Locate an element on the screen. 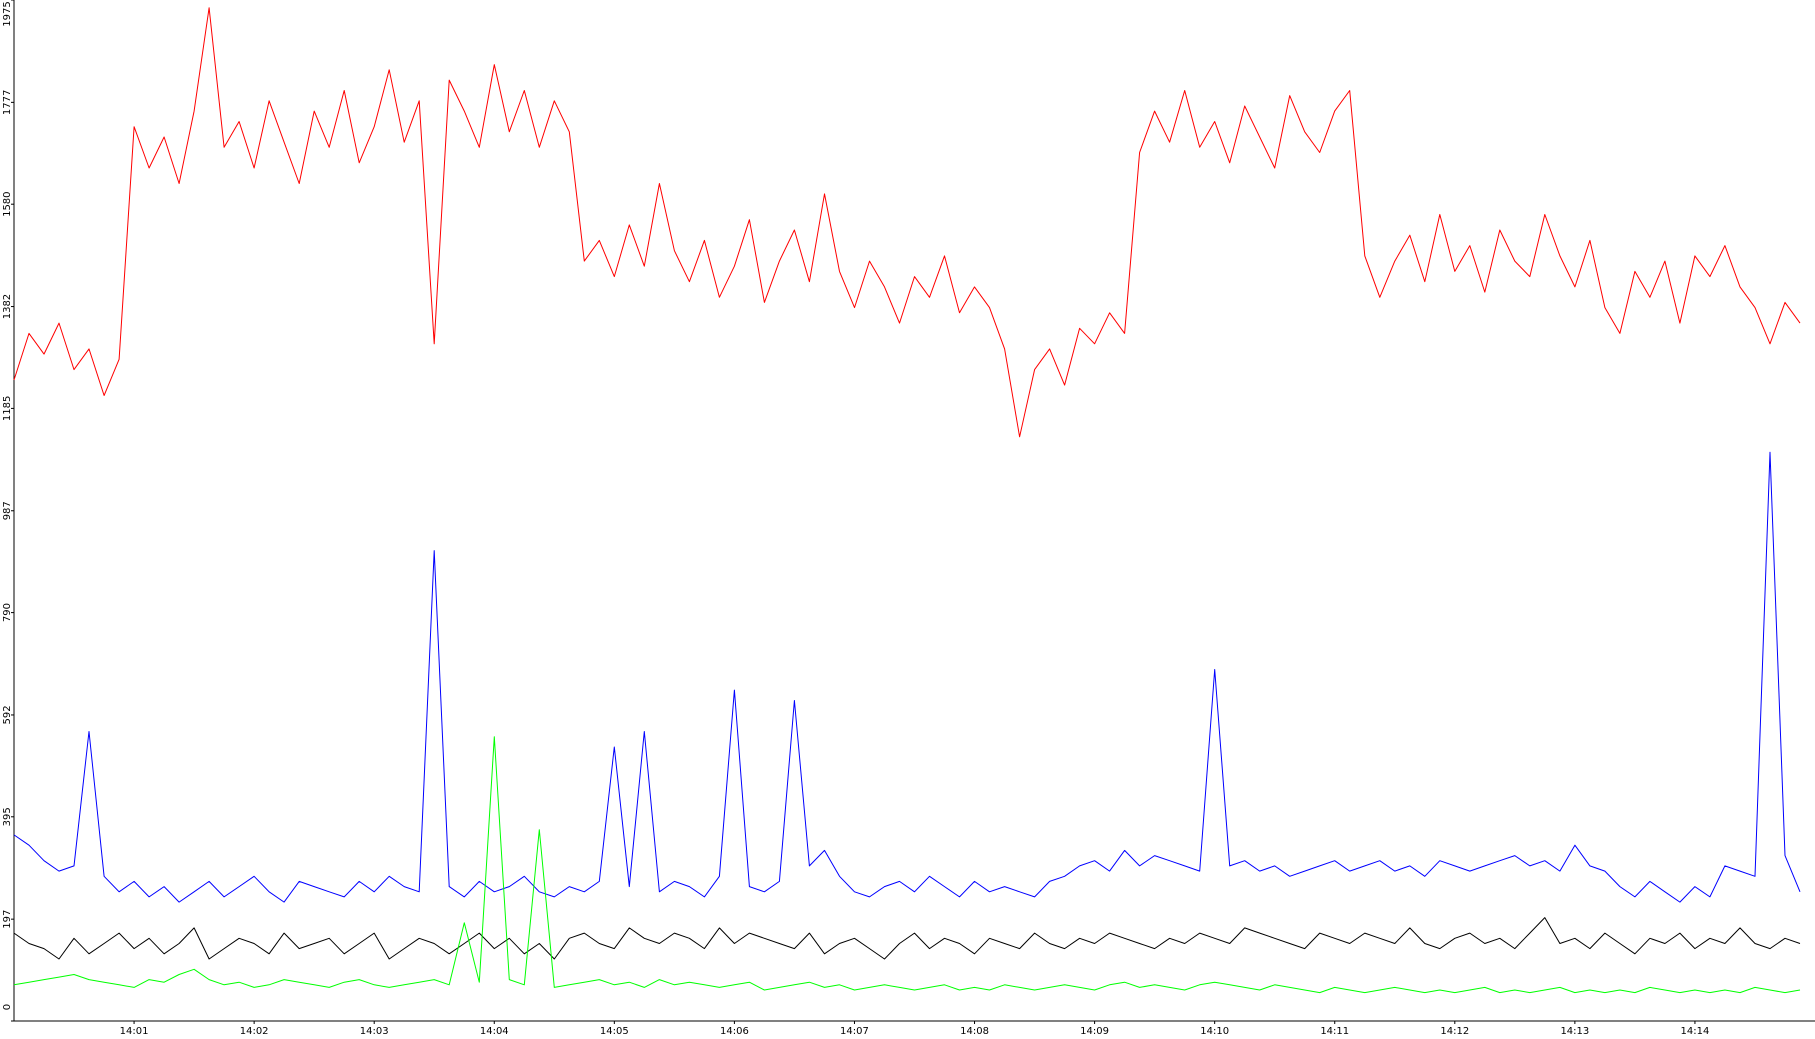 This screenshot has width=1815, height=1039. y-tick-label: 1580 is located at coordinates (7, 203).